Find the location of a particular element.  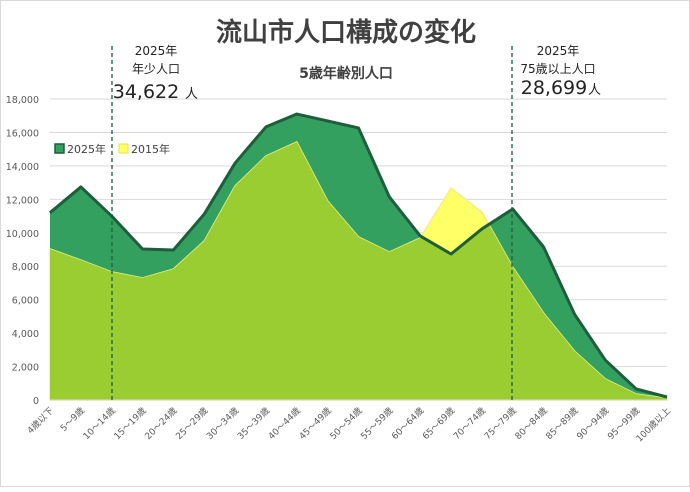

x-tick-label: 65～69歳 is located at coordinates (438, 423).